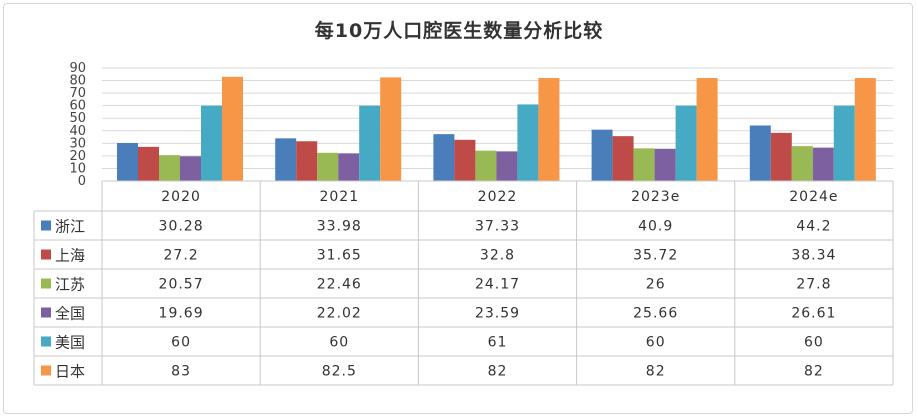 Image resolution: width=918 pixels, height=418 pixels. Describe the element at coordinates (77, 143) in the screenshot. I see `y-tick-label-3: 30` at that location.